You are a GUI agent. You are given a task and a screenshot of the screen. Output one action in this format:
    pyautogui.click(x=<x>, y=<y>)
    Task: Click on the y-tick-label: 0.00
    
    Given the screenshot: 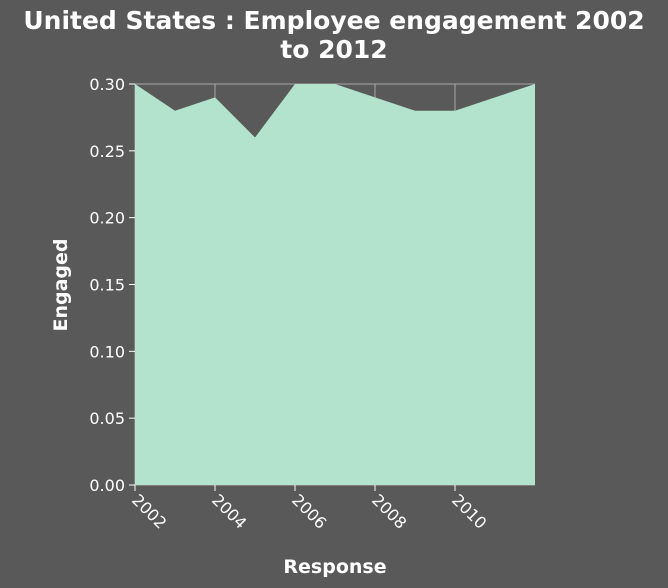 What is the action you would take?
    pyautogui.click(x=107, y=485)
    